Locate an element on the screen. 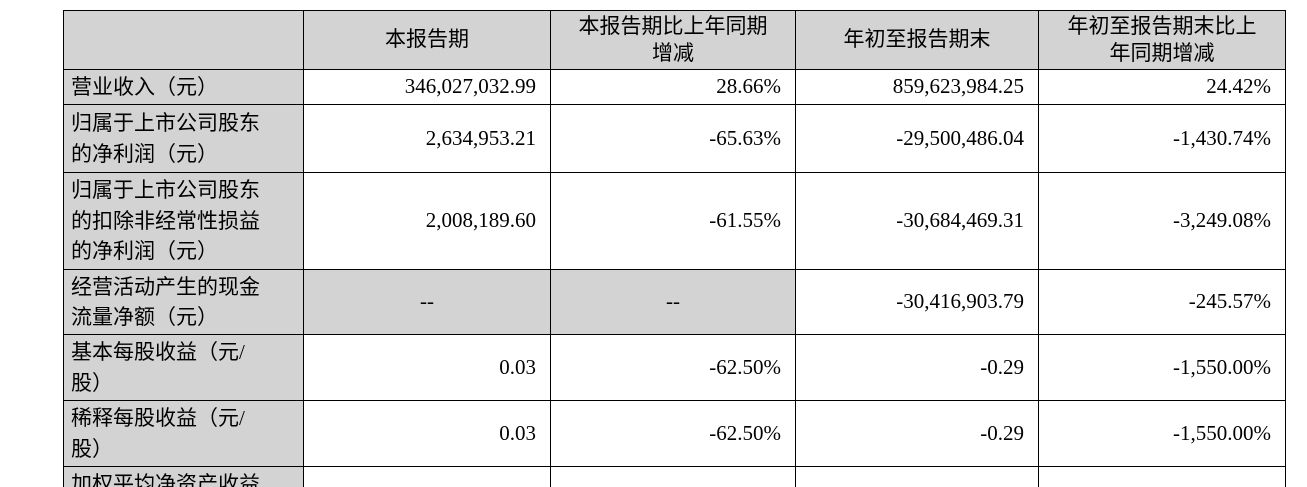  column-header-year-to-date: 年初至报告期末 is located at coordinates (917, 40).